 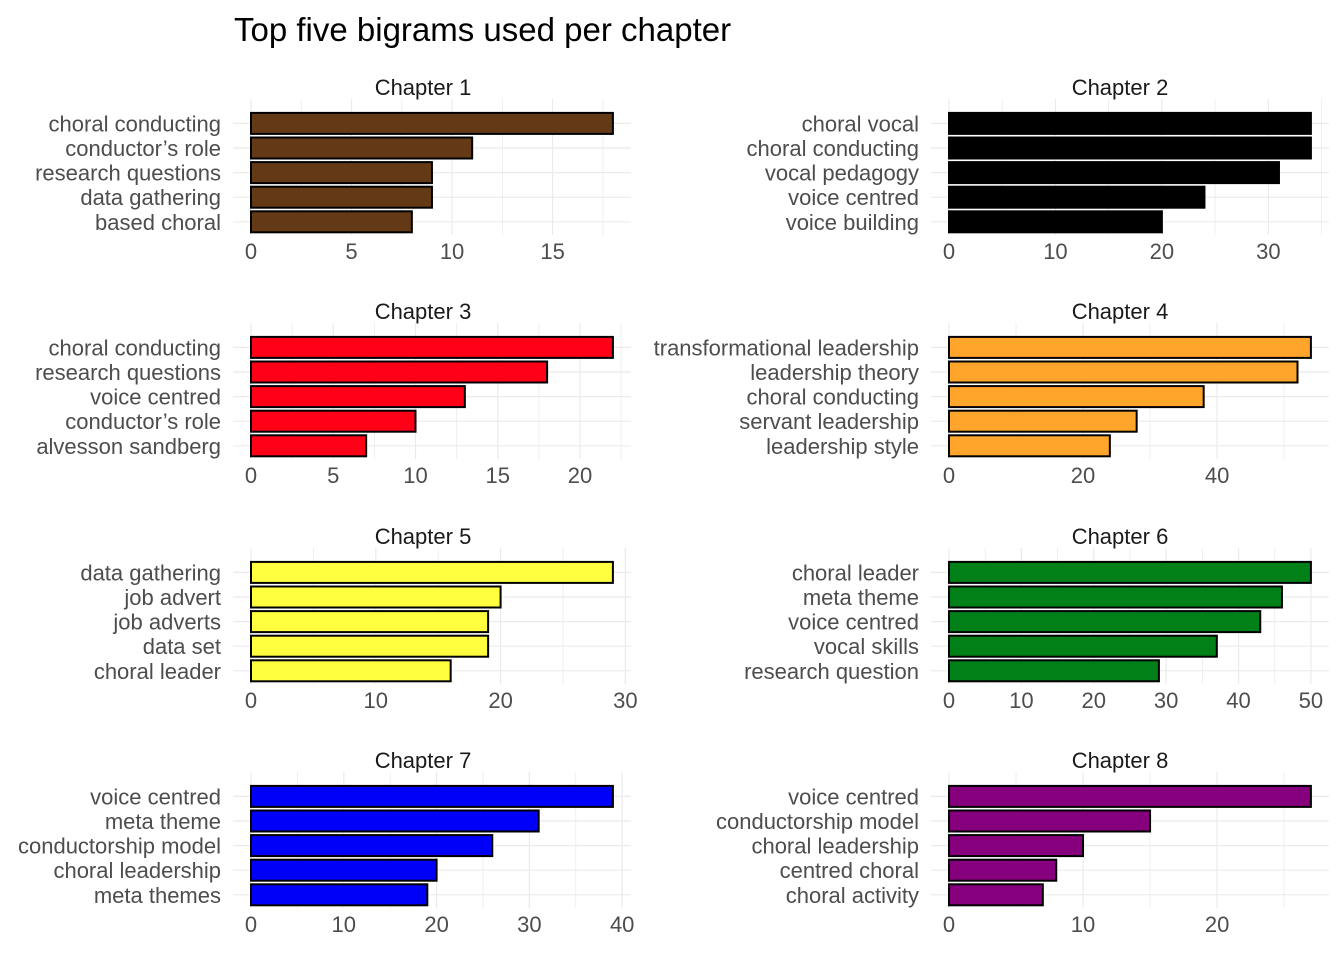 What do you see at coordinates (833, 148) in the screenshot?
I see `category-label-chapter-2-2: choral conducting` at bounding box center [833, 148].